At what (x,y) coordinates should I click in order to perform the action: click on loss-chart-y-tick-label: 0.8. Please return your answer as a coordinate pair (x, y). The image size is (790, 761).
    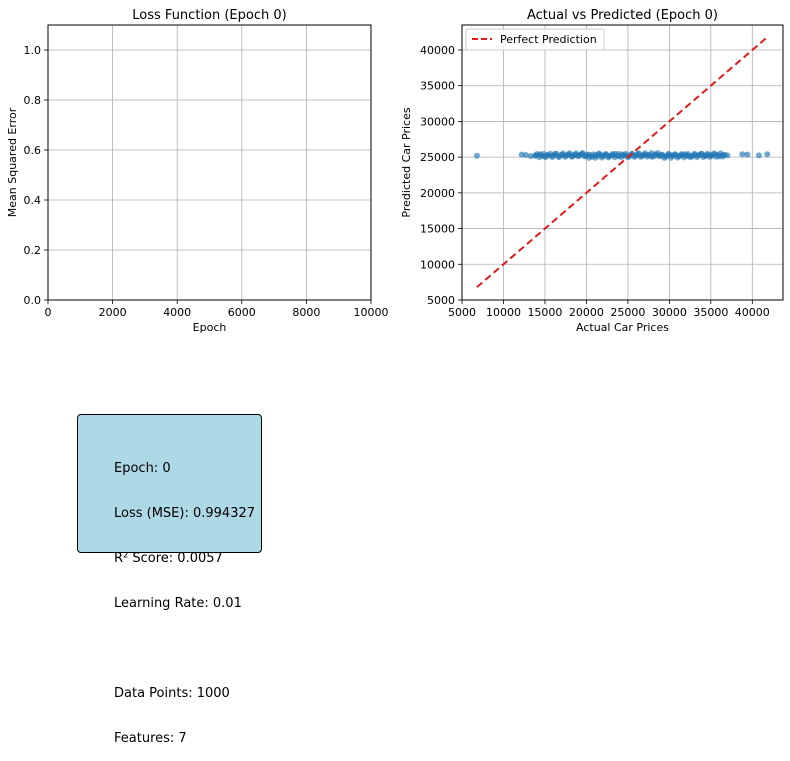
    Looking at the image, I should click on (33, 100).